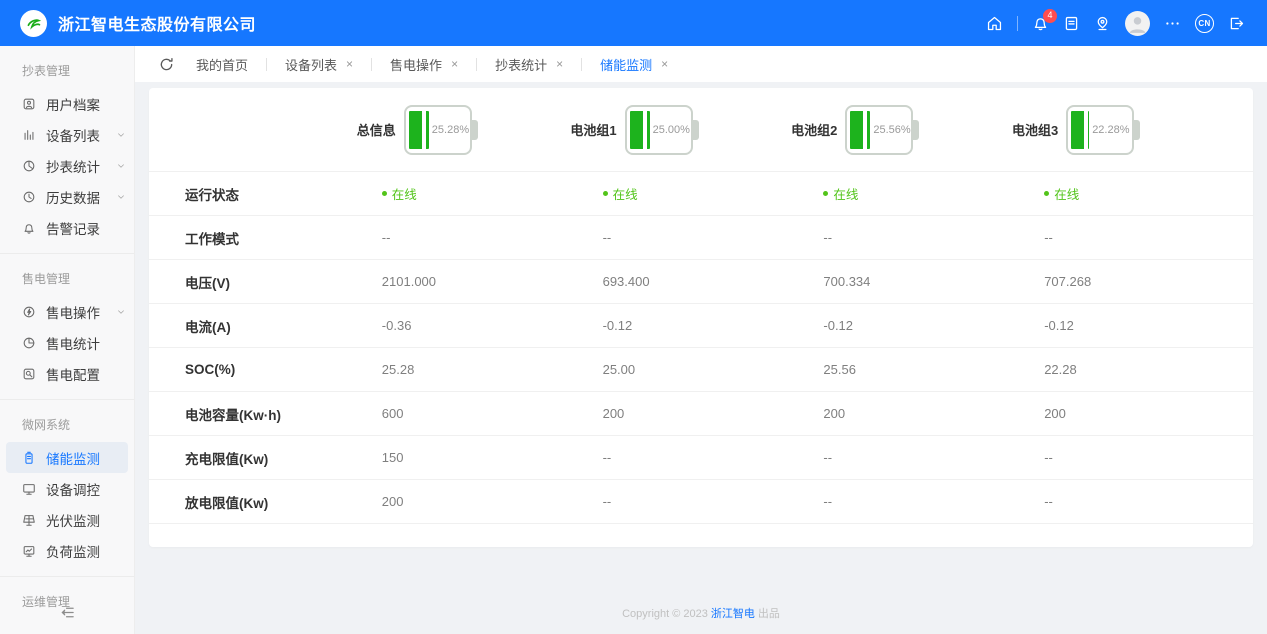 This screenshot has width=1267, height=634. I want to click on sidebar-group-title: 微网系统, so click(46, 425).